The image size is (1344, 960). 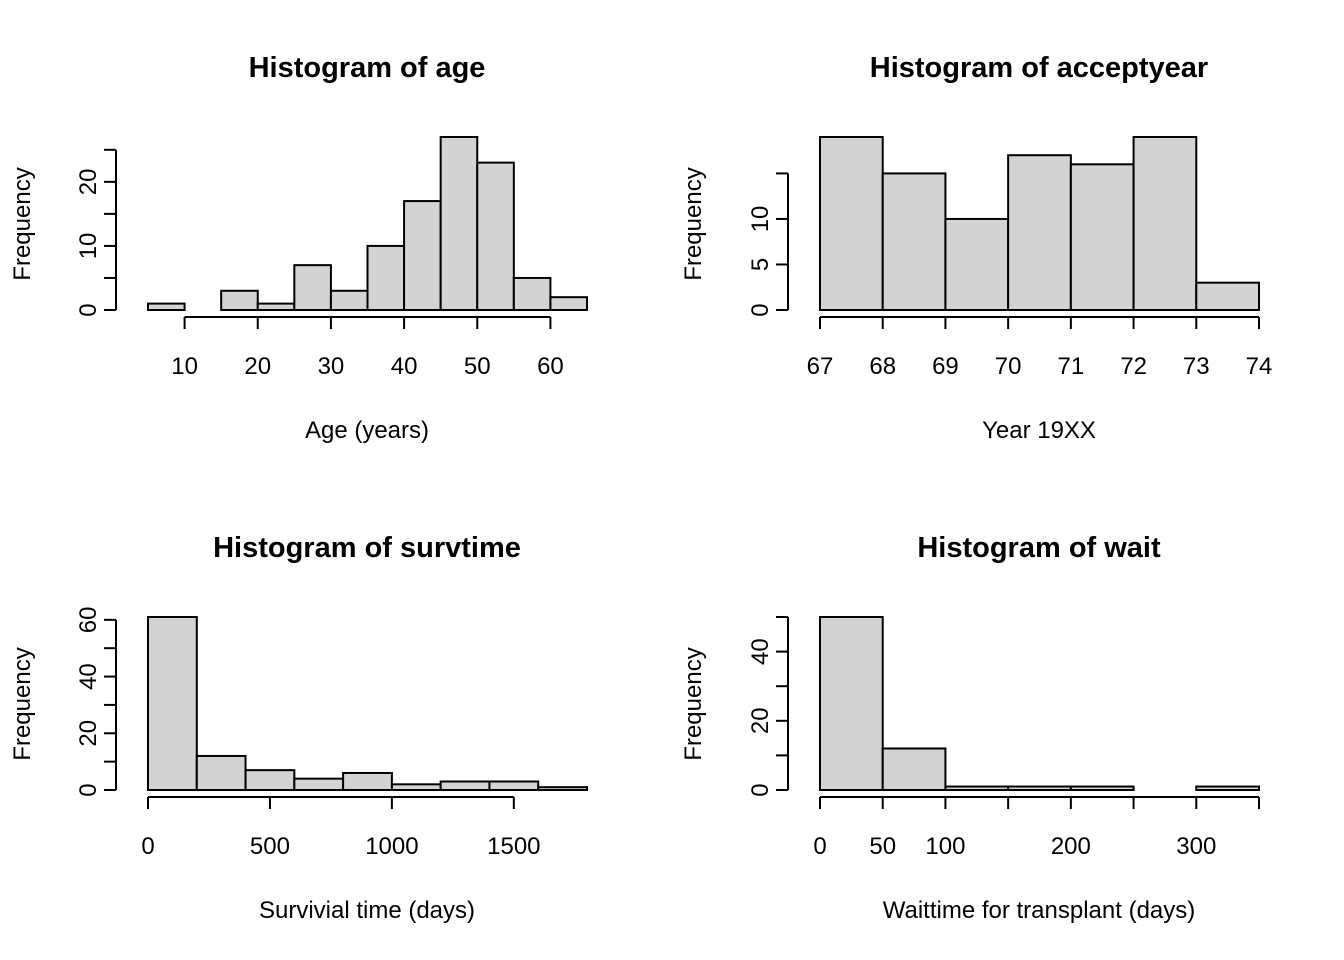 What do you see at coordinates (1039, 430) in the screenshot?
I see `x-axis-label: Year 19XX` at bounding box center [1039, 430].